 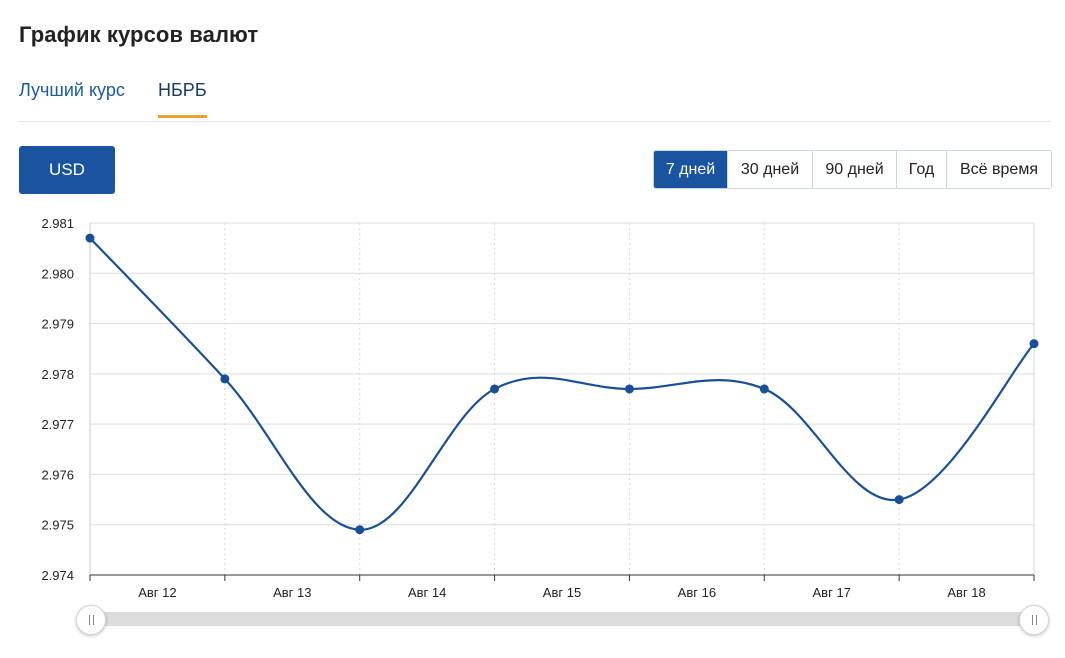 I want to click on period-90-days-button: 90 дней, so click(x=854, y=169).